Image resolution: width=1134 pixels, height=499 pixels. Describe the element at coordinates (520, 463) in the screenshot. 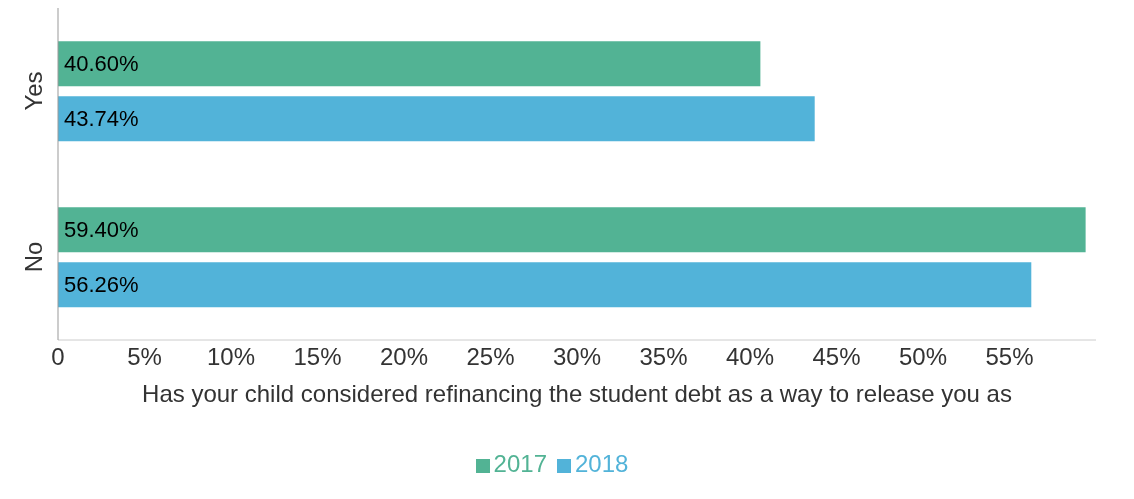

I see `legend-label: 2017` at that location.